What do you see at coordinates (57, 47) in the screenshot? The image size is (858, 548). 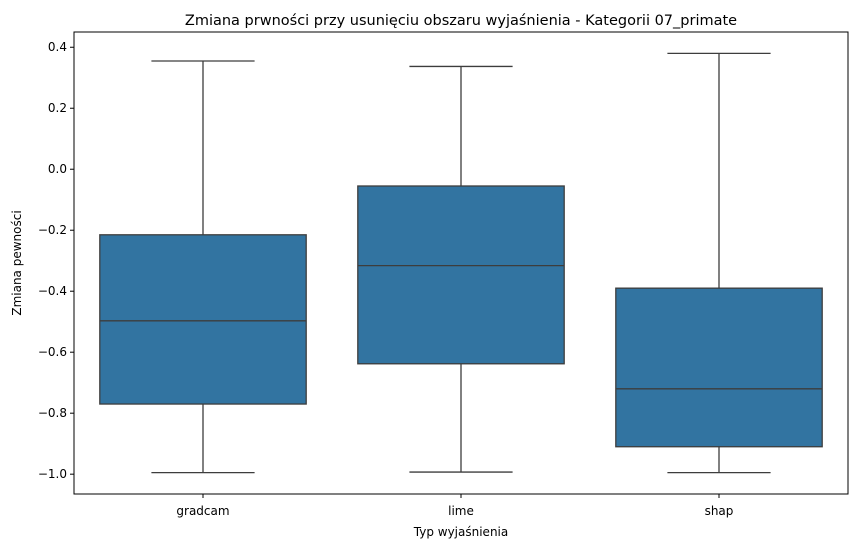 I see `y-tick-label: 0.4` at bounding box center [57, 47].